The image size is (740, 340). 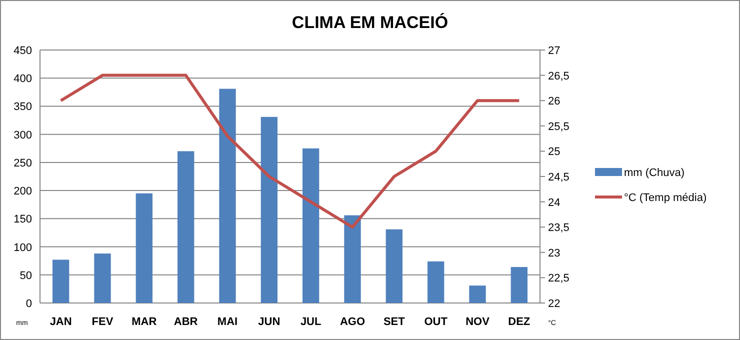 I want to click on x-tick-label: MAR, so click(x=144, y=322).